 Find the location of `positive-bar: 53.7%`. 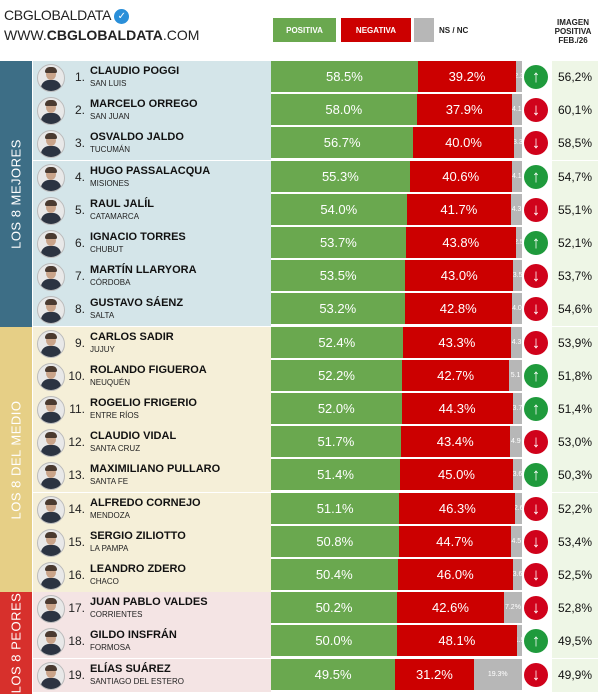

positive-bar: 53.7% is located at coordinates (338, 242).